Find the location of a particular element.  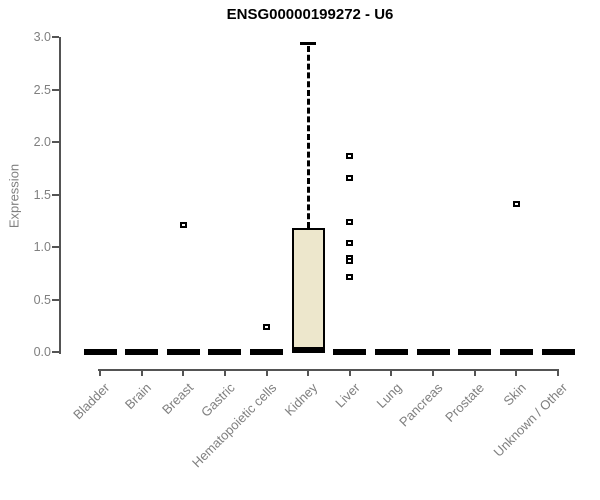

x-axis-category-label: Liver is located at coordinates (347, 395).